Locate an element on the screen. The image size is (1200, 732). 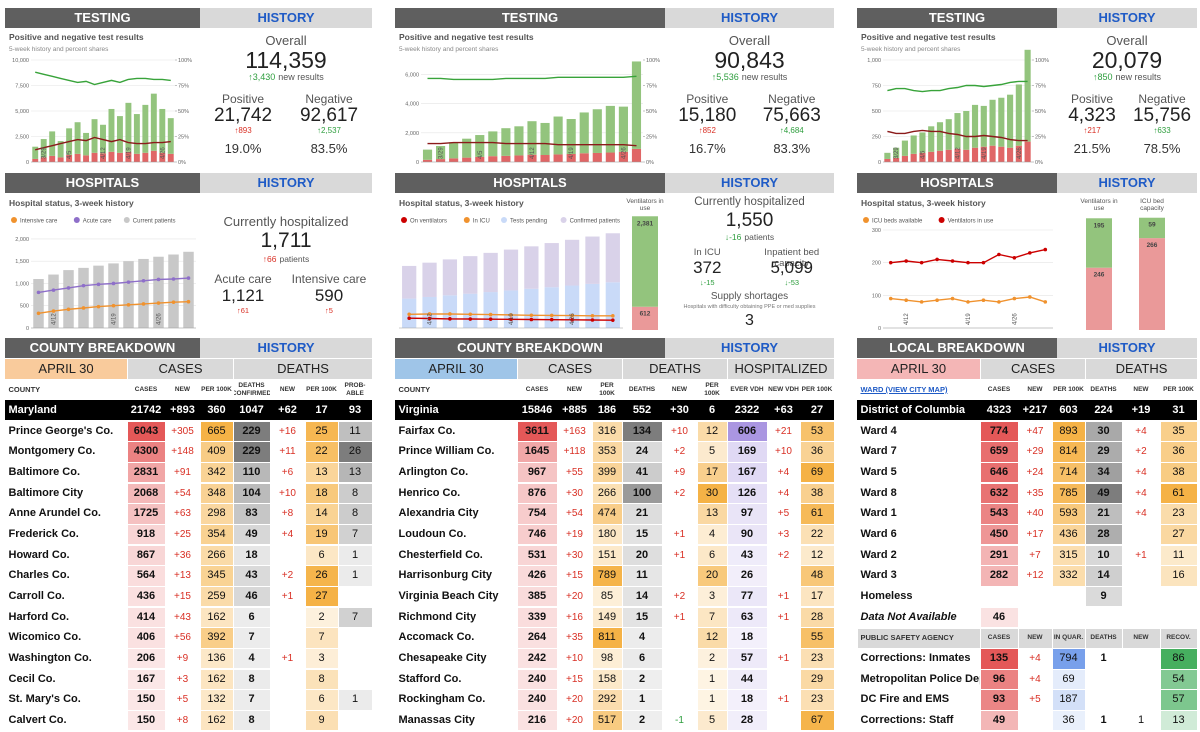
cell: 85 is located at coordinates (607, 596).